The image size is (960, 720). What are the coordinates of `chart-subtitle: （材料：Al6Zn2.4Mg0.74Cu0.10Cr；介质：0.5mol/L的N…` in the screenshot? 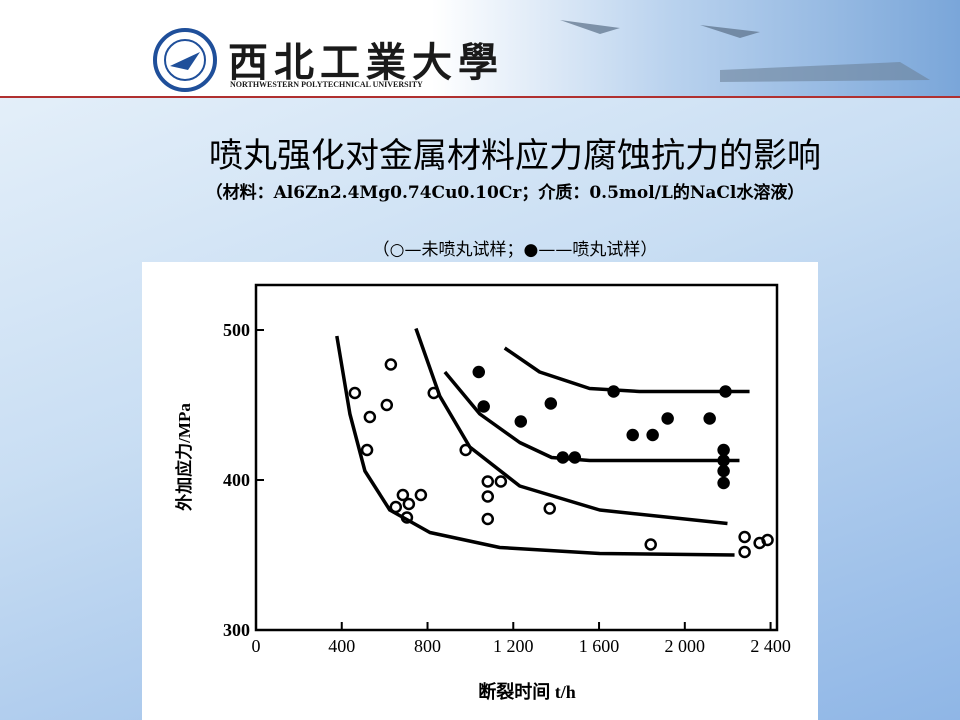 It's located at (505, 193).